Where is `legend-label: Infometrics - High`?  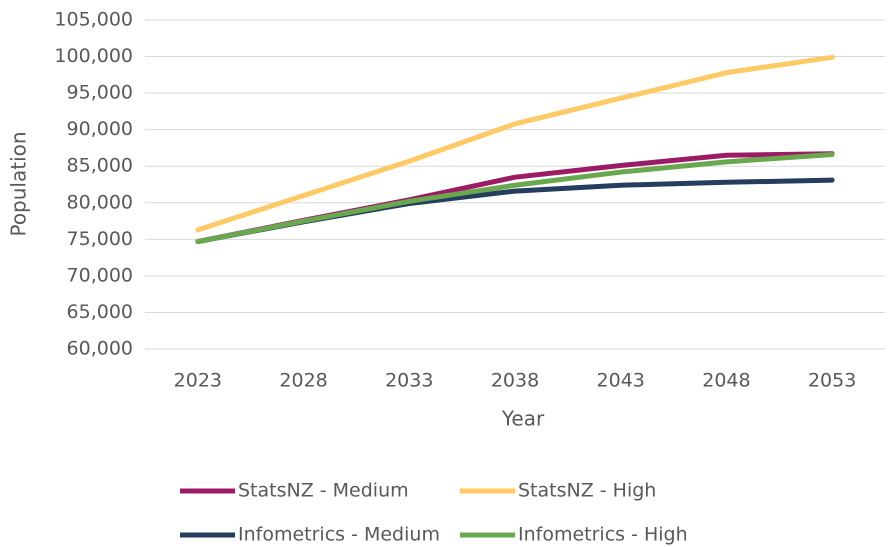 legend-label: Infometrics - High is located at coordinates (603, 535).